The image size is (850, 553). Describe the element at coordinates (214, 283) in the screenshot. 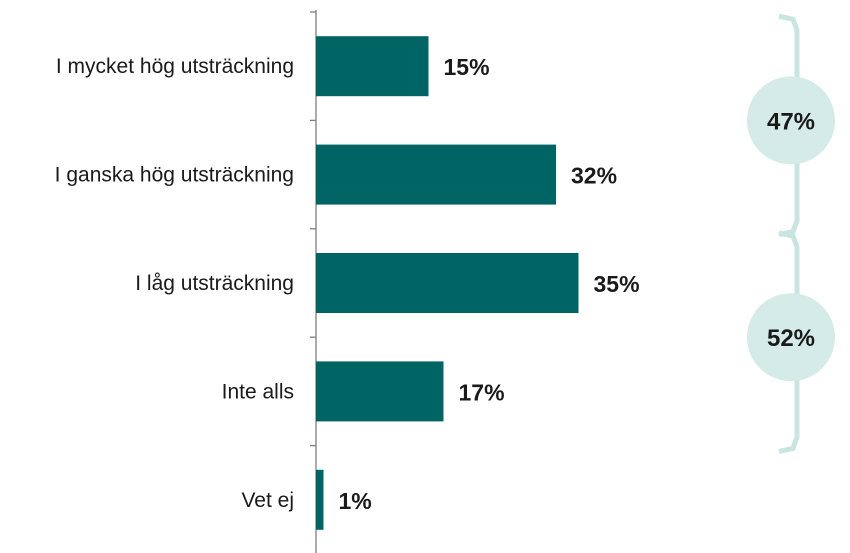

I see `category-label: I låg utsträckning` at that location.